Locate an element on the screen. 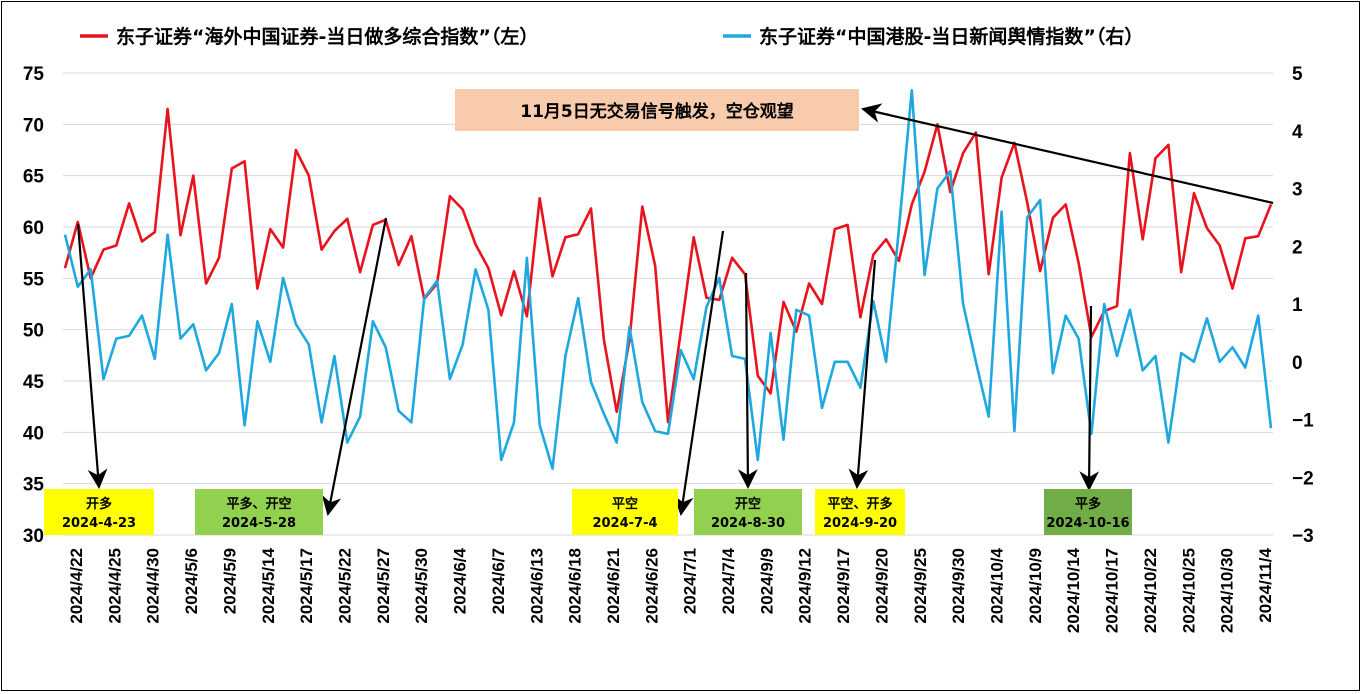 The width and height of the screenshot is (1363, 694). x-tick-label: 2024/6/21 is located at coordinates (613, 586).